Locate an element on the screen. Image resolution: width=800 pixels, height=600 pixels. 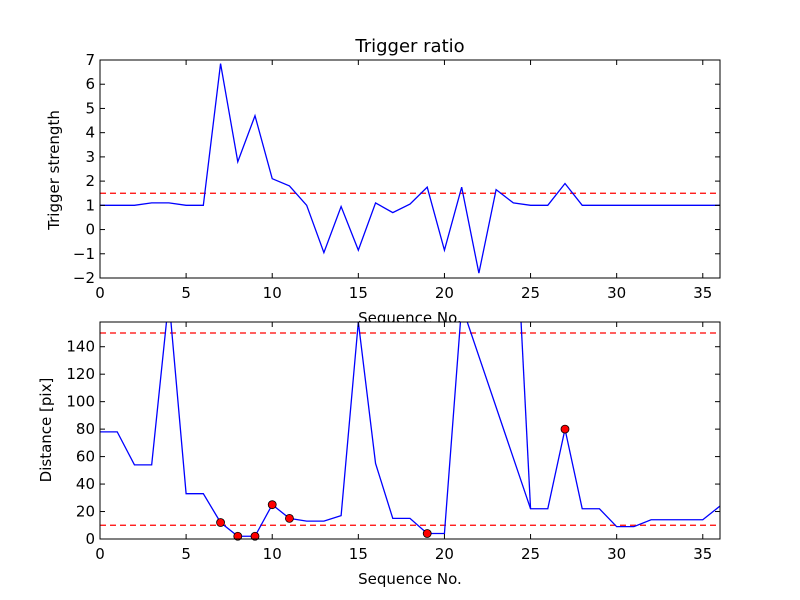
chart-title: Trigger ratio is located at coordinates (409, 46).